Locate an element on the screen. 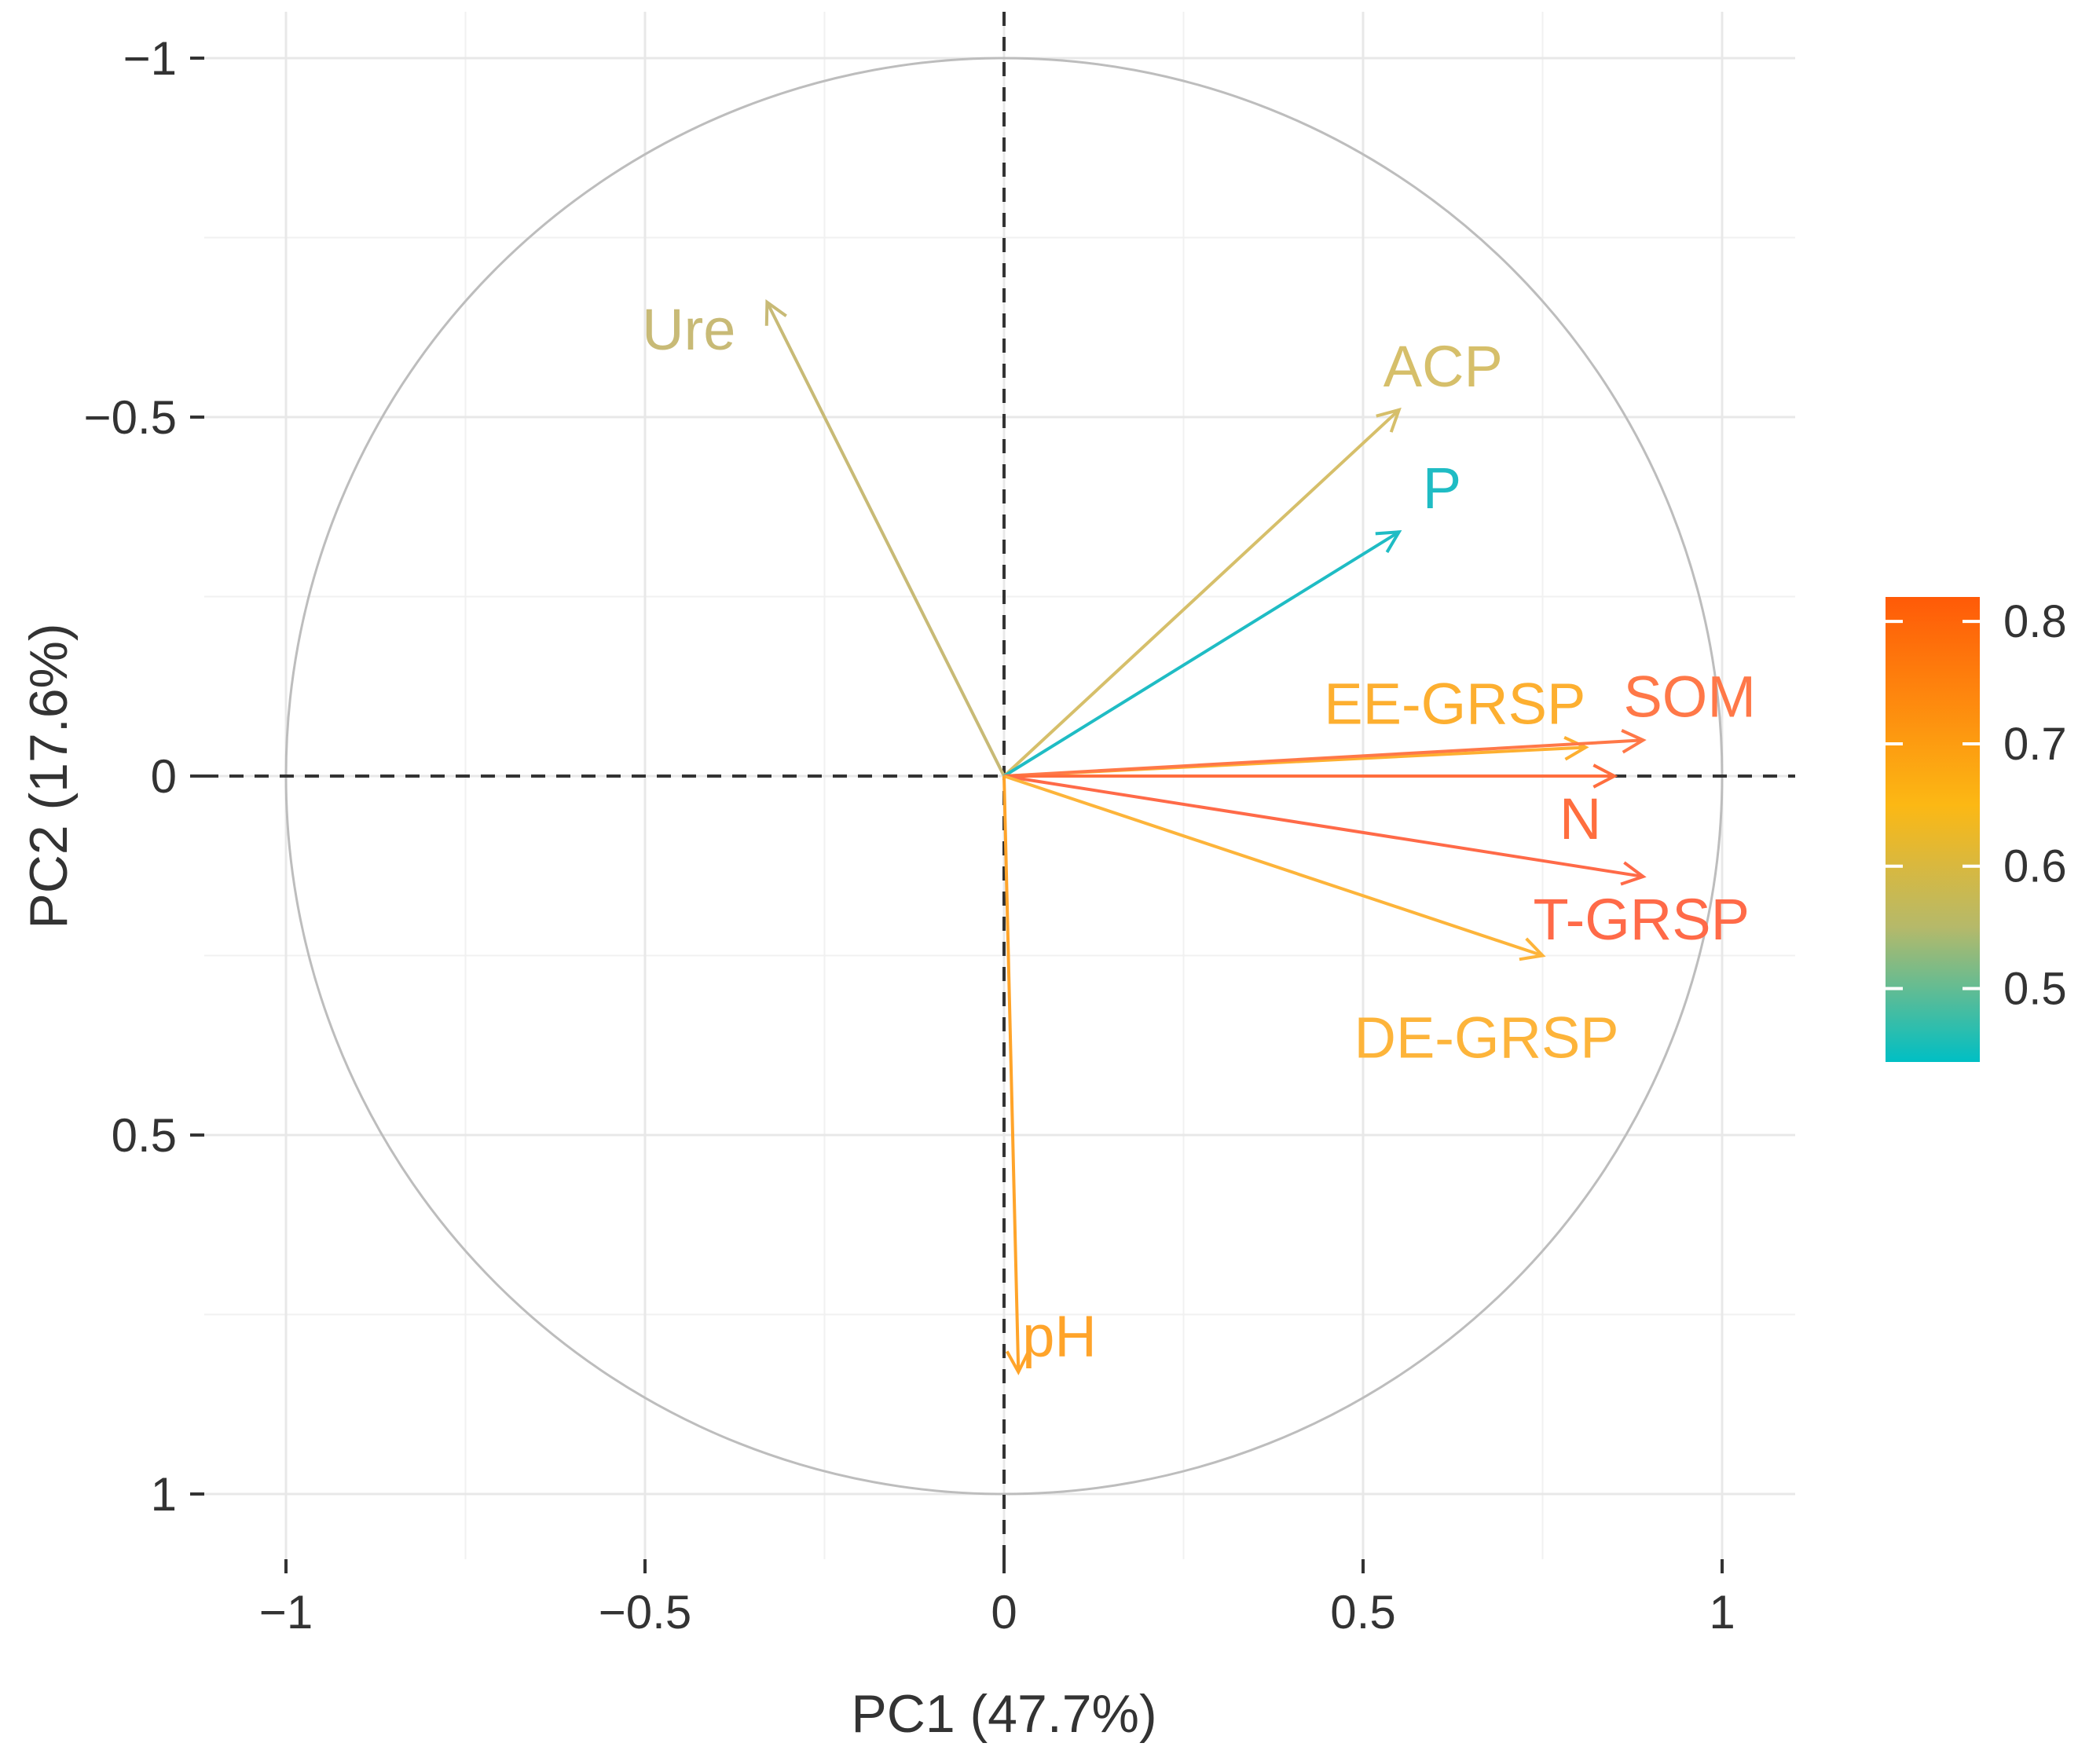 Image resolution: width=2100 pixels, height=1754 pixels. colorbar-tick-label: 0.5 is located at coordinates (2035, 990).